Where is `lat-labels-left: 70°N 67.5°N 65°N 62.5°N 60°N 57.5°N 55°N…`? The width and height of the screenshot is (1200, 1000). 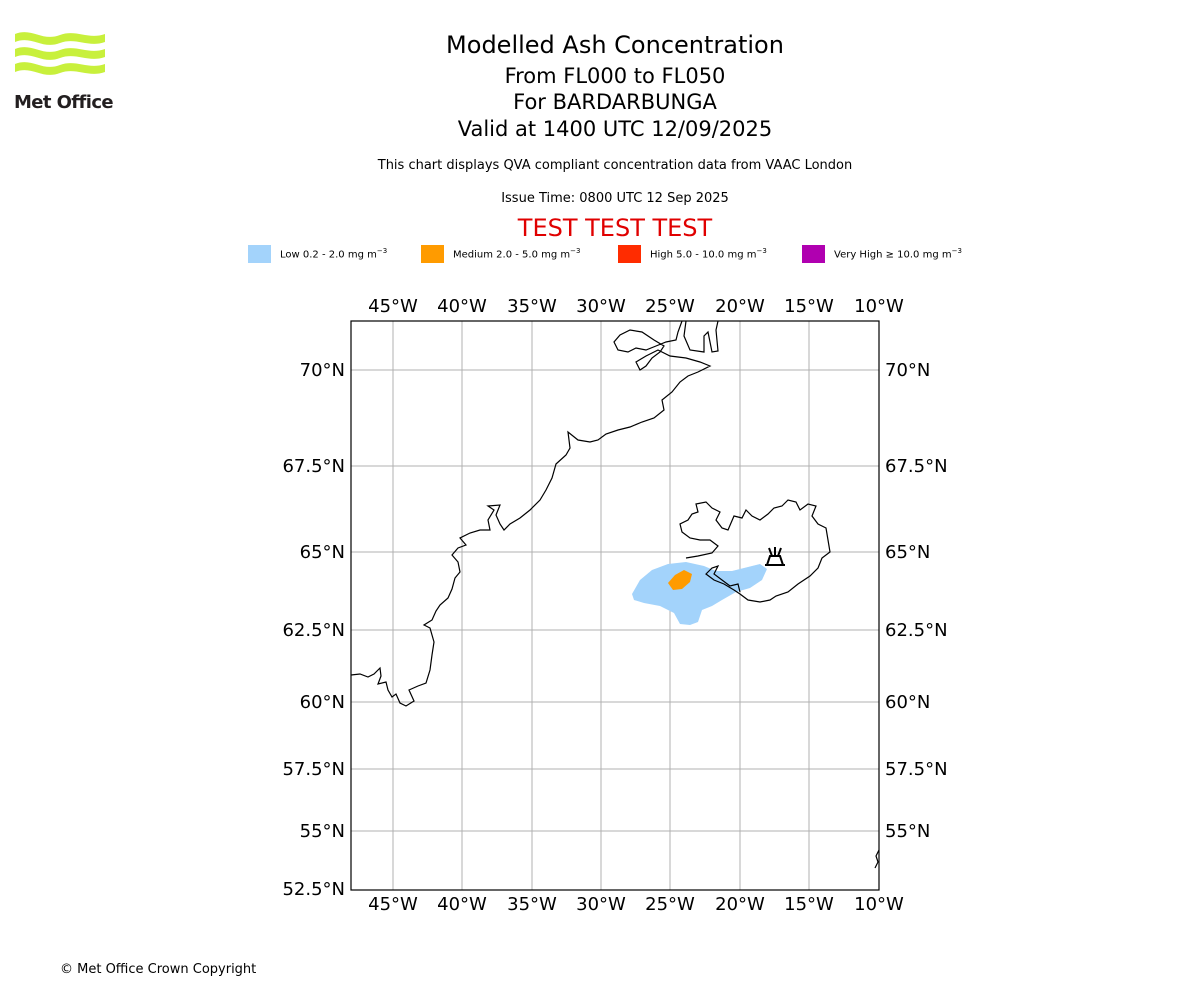 lat-labels-left: 70°N 67.5°N 65°N 62.5°N 60°N 57.5°N 55°N… is located at coordinates (313, 630).